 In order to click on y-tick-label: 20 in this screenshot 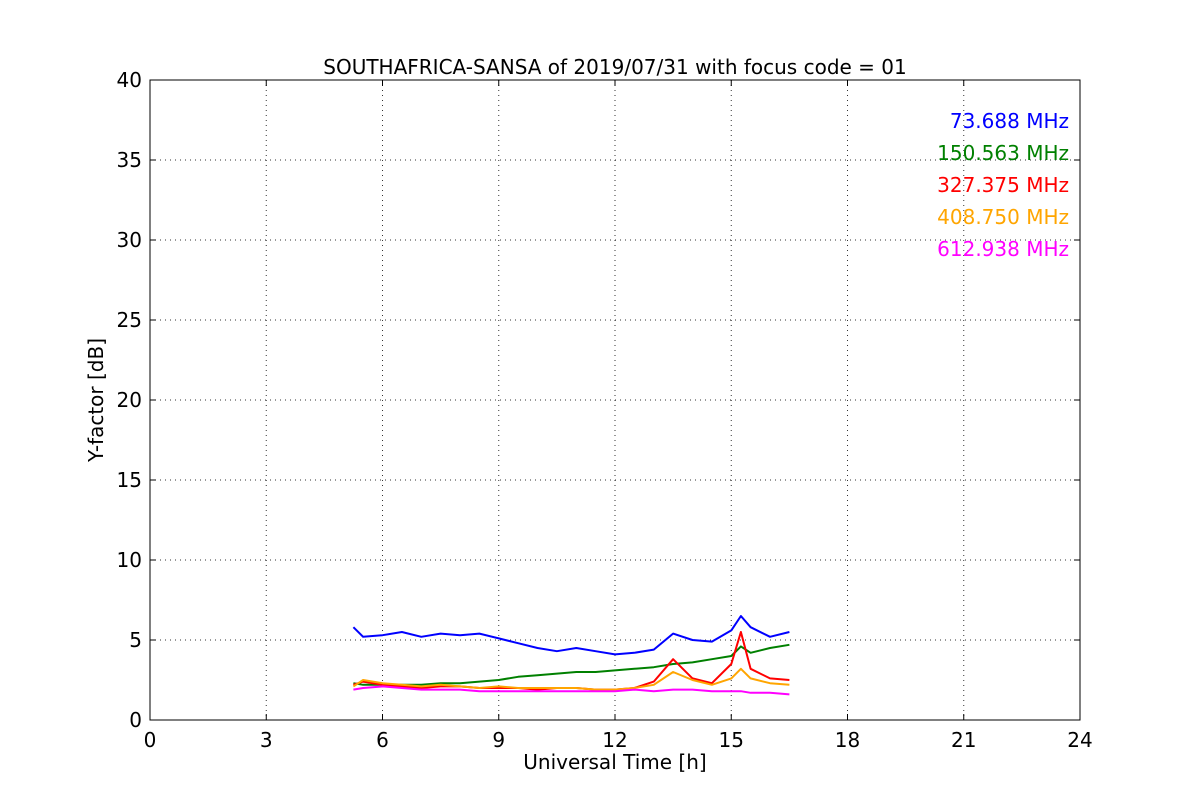, I will do `click(129, 400)`.